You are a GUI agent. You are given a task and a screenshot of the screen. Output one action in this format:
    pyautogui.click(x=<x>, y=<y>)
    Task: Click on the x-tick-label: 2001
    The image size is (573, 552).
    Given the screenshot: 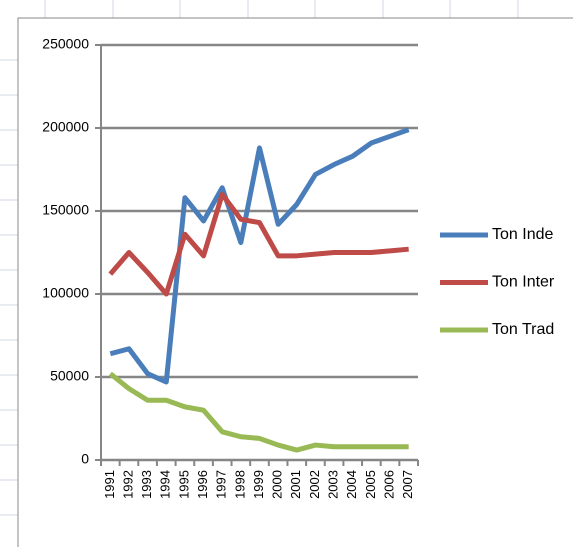 What is the action you would take?
    pyautogui.click(x=295, y=484)
    